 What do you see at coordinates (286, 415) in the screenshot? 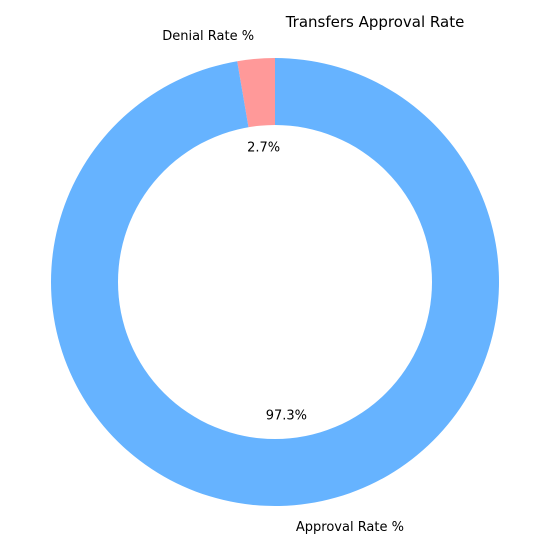
I see `slice-pct-label: 97.3%` at bounding box center [286, 415].